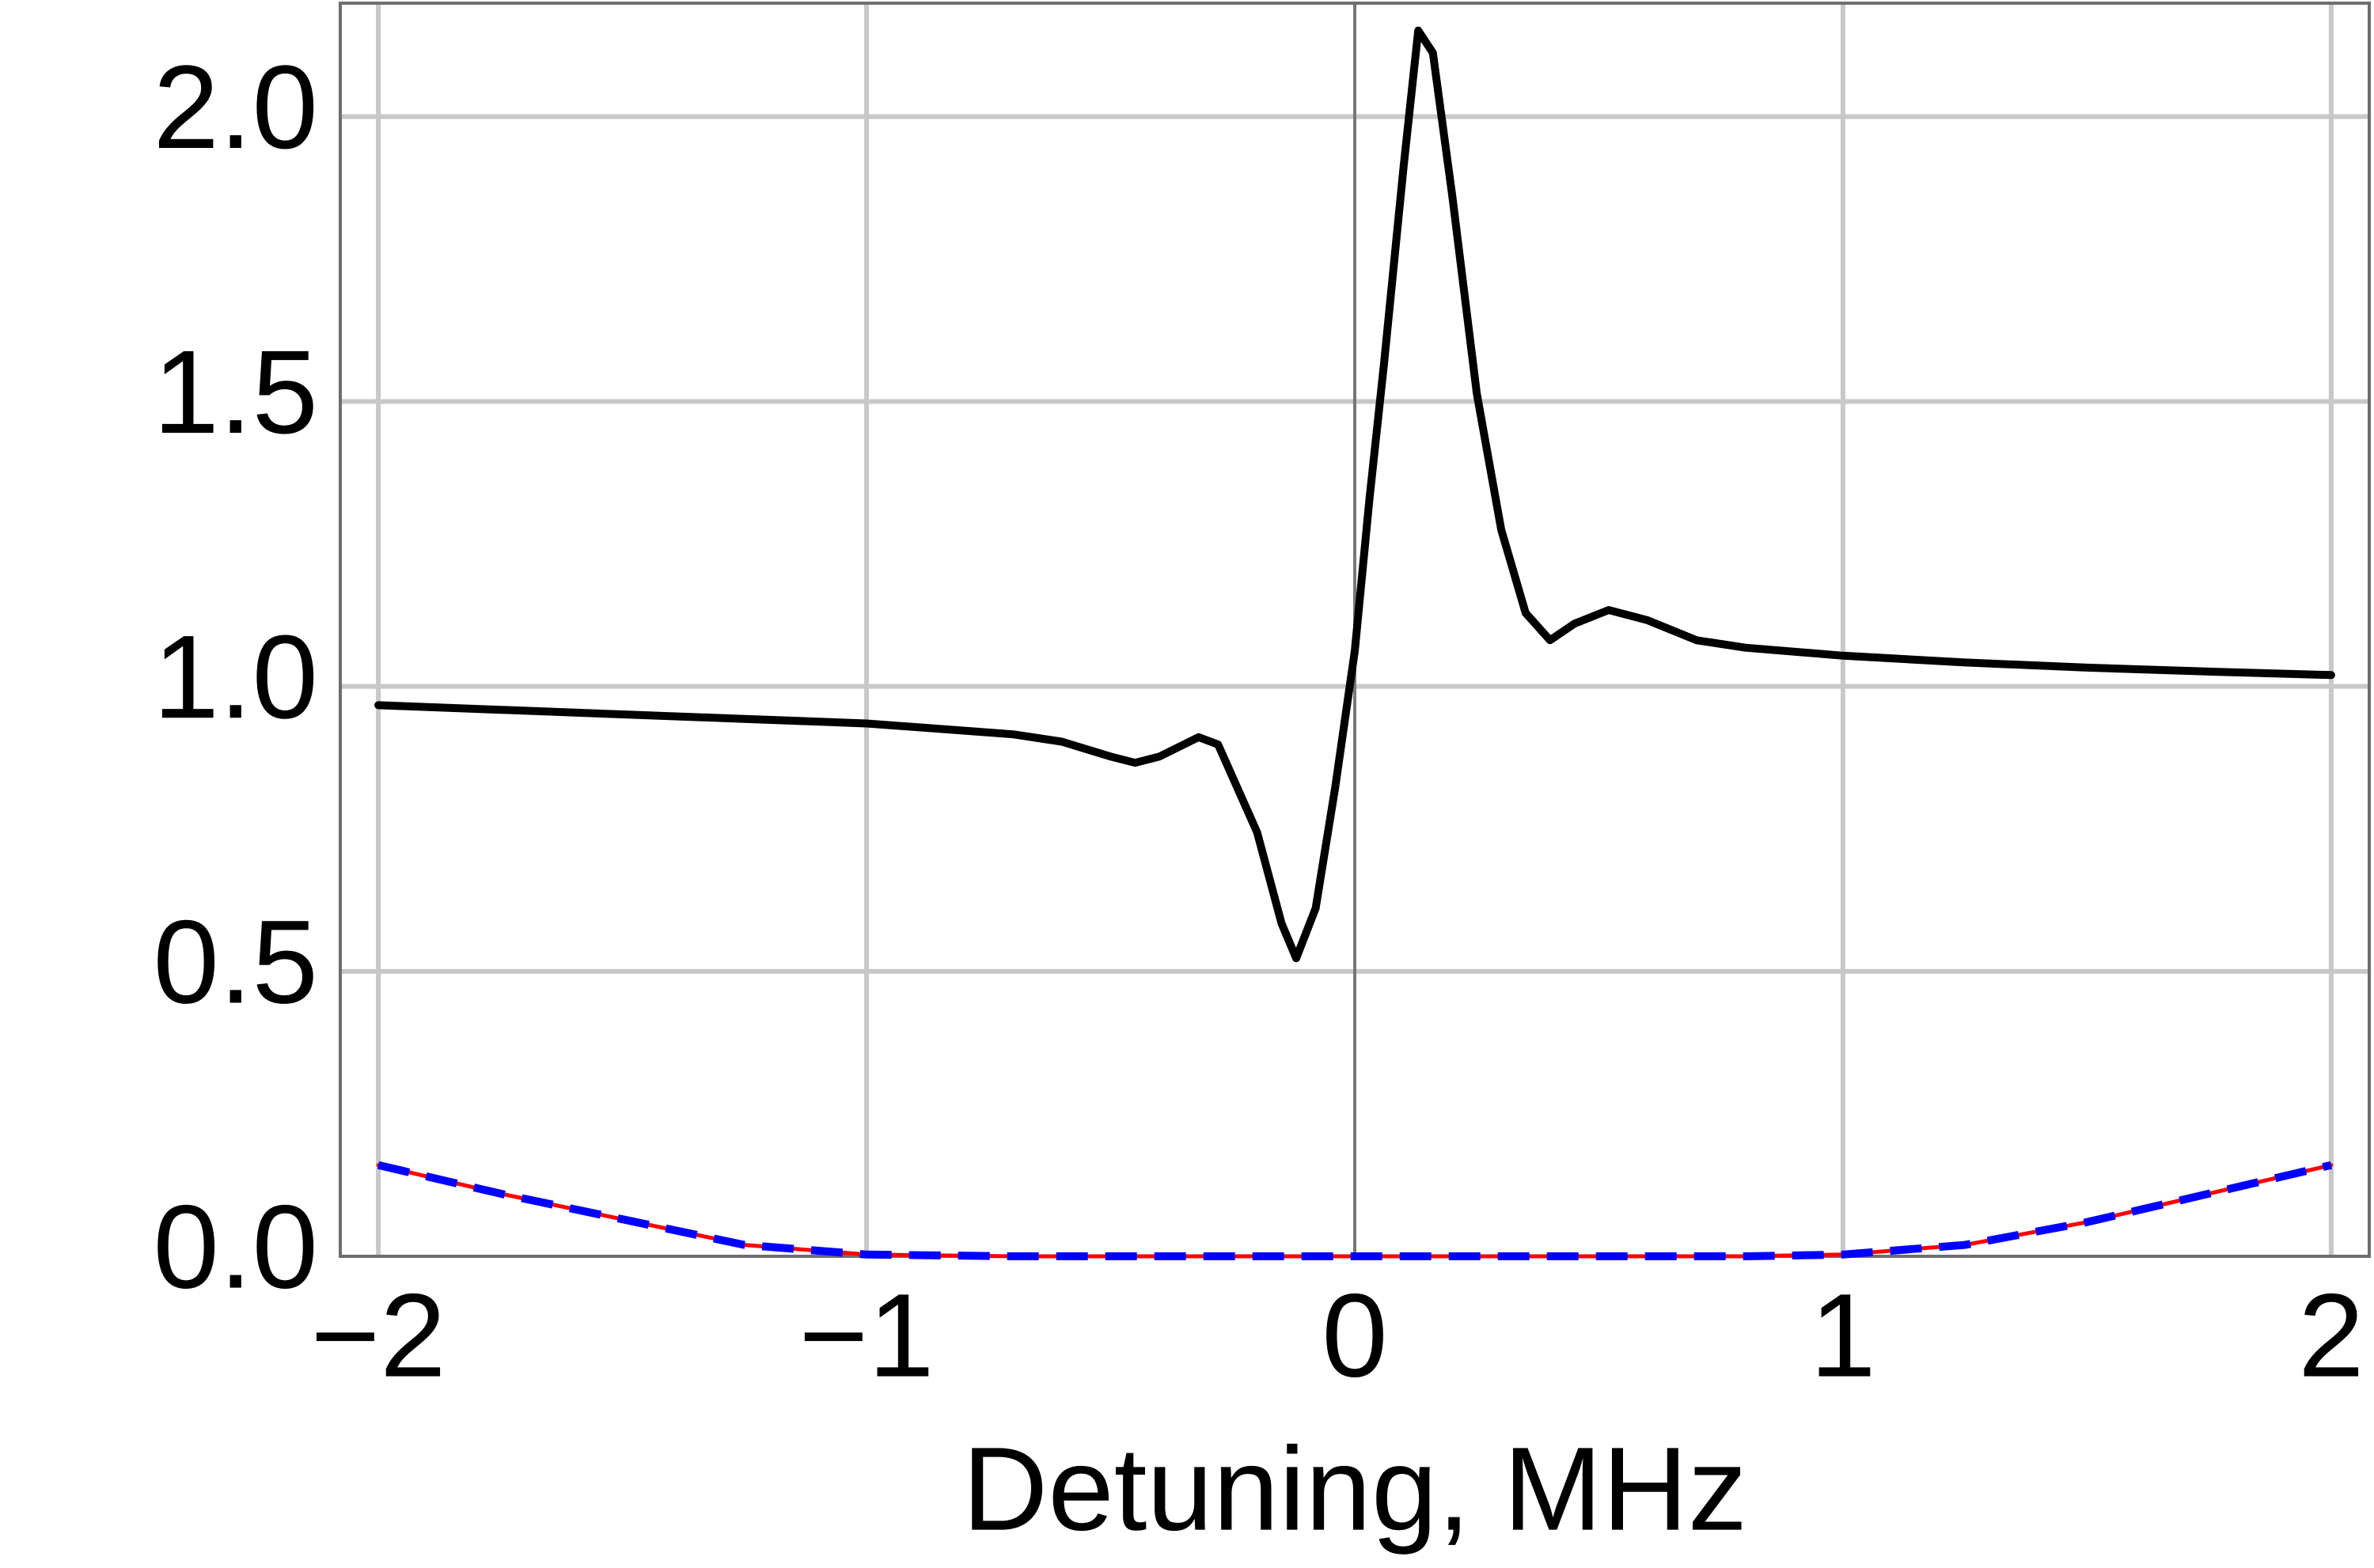  What do you see at coordinates (235, 391) in the screenshot?
I see `y-tick-label: 1.5` at bounding box center [235, 391].